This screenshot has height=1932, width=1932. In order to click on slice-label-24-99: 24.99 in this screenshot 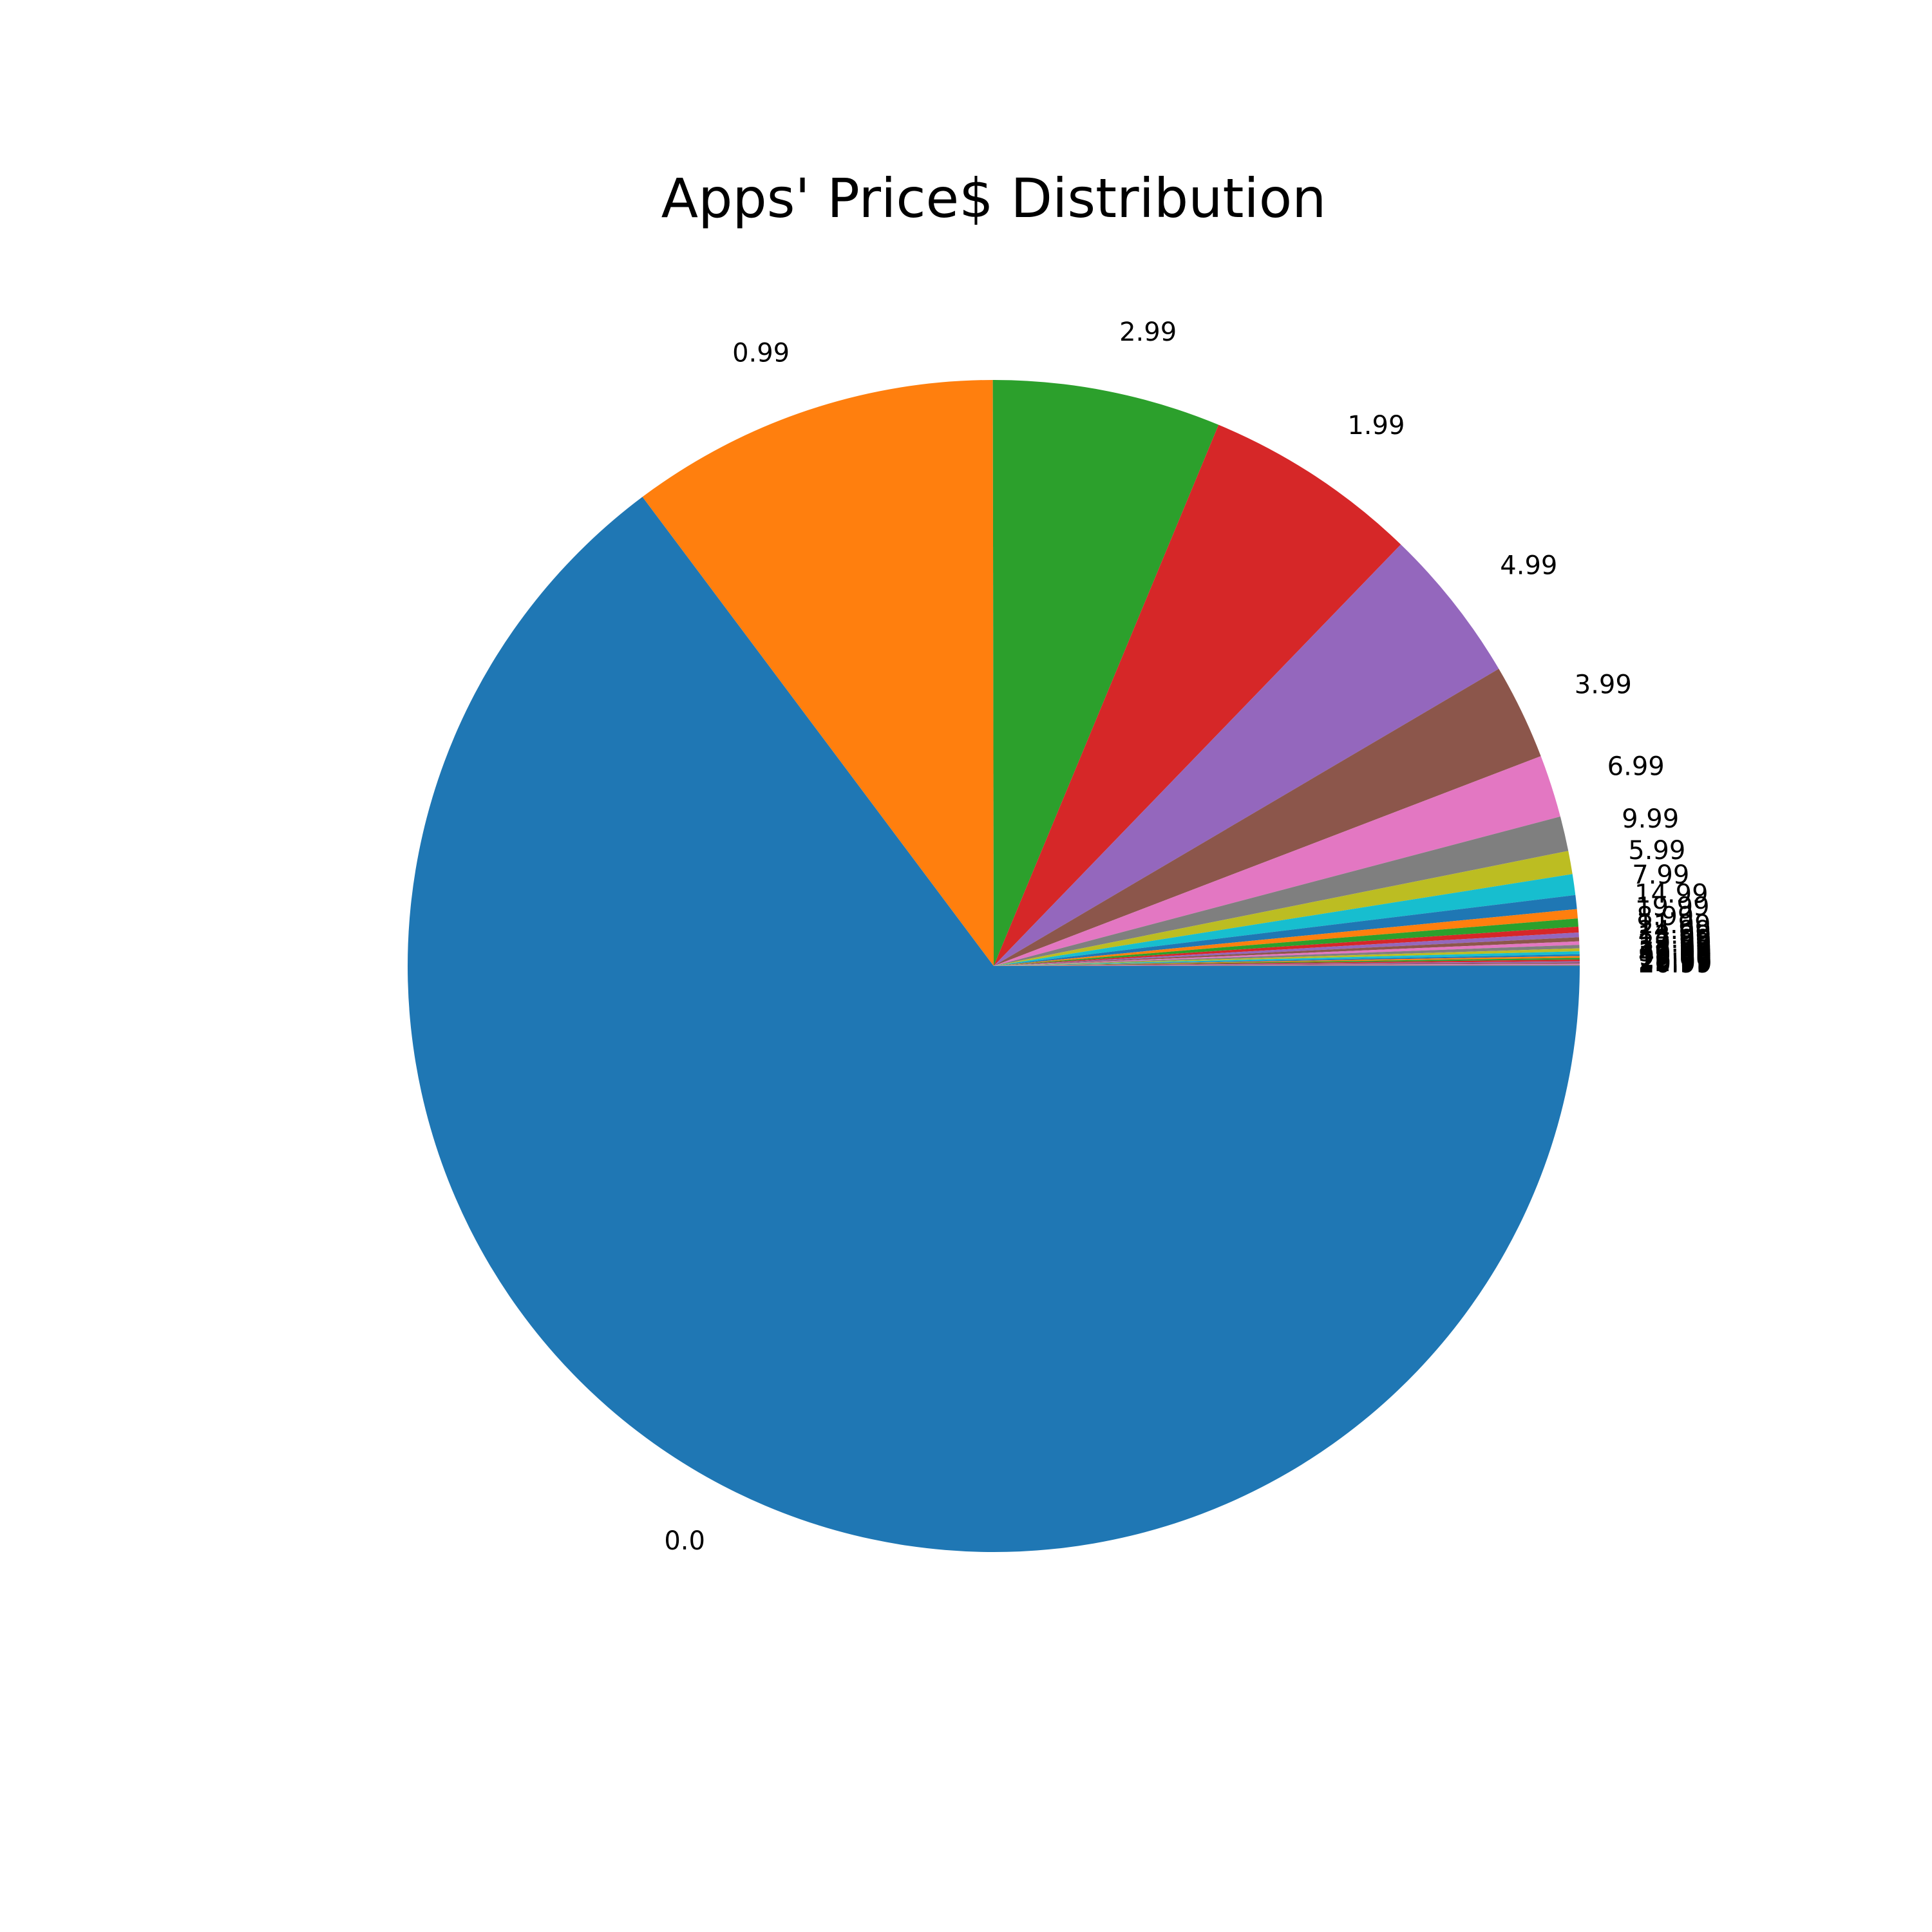, I will do `click(1675, 931)`.